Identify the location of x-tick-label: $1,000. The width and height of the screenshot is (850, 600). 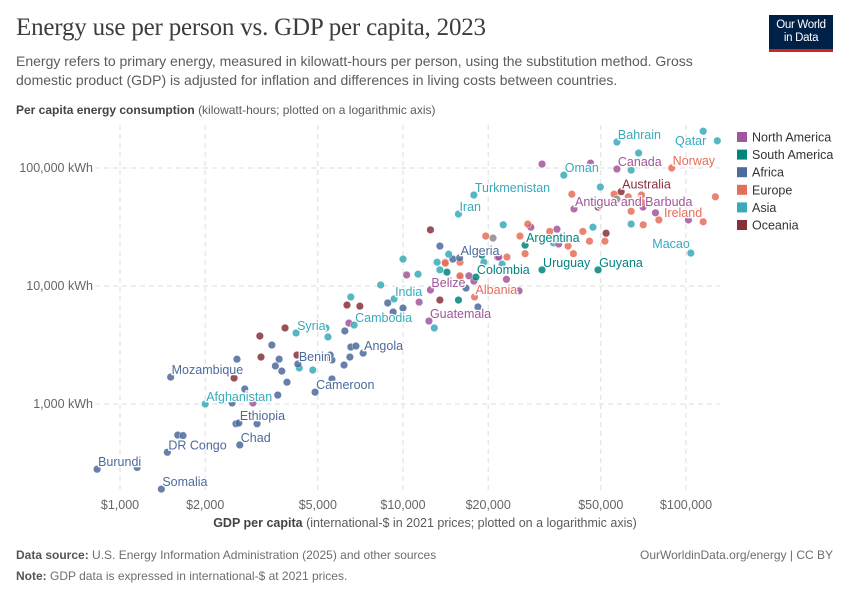
(120, 505).